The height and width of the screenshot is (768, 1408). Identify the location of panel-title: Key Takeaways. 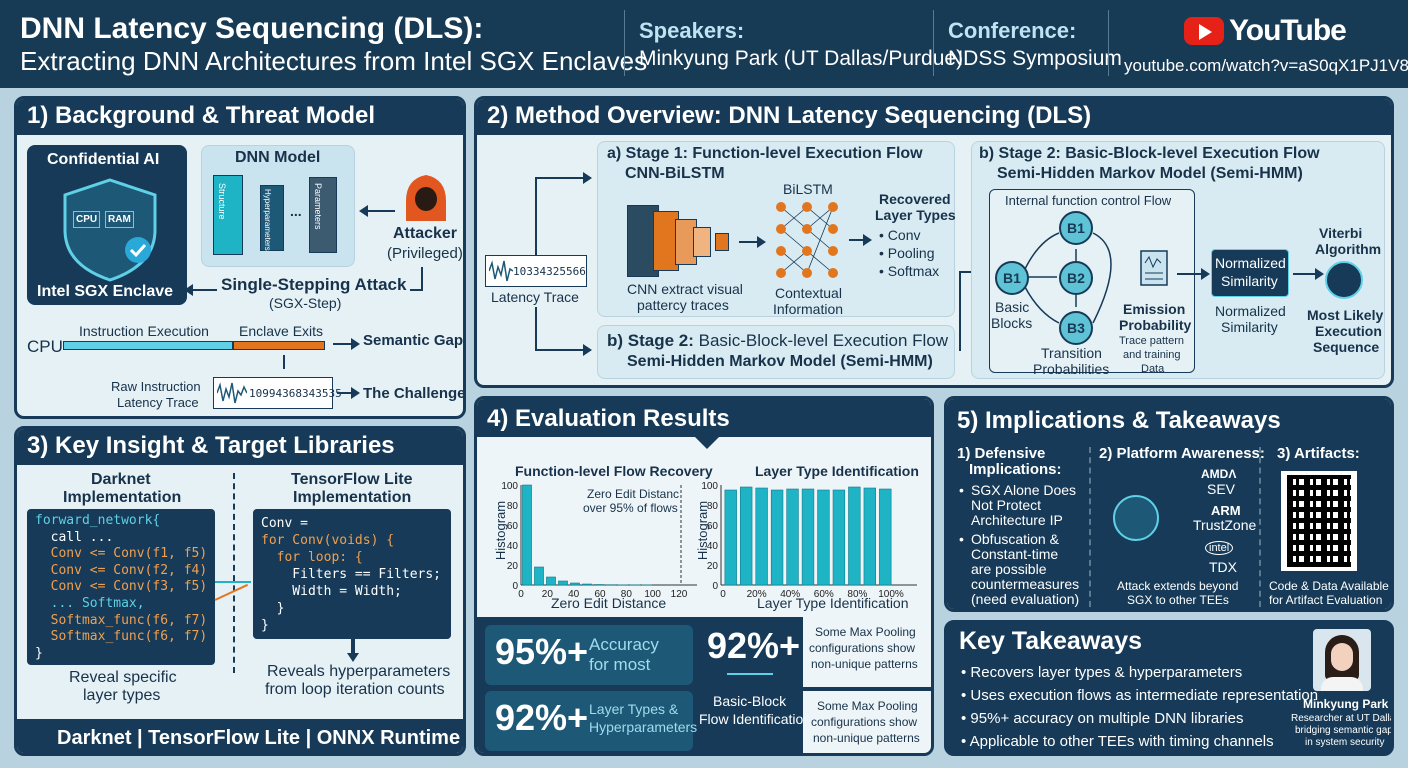
(1050, 641).